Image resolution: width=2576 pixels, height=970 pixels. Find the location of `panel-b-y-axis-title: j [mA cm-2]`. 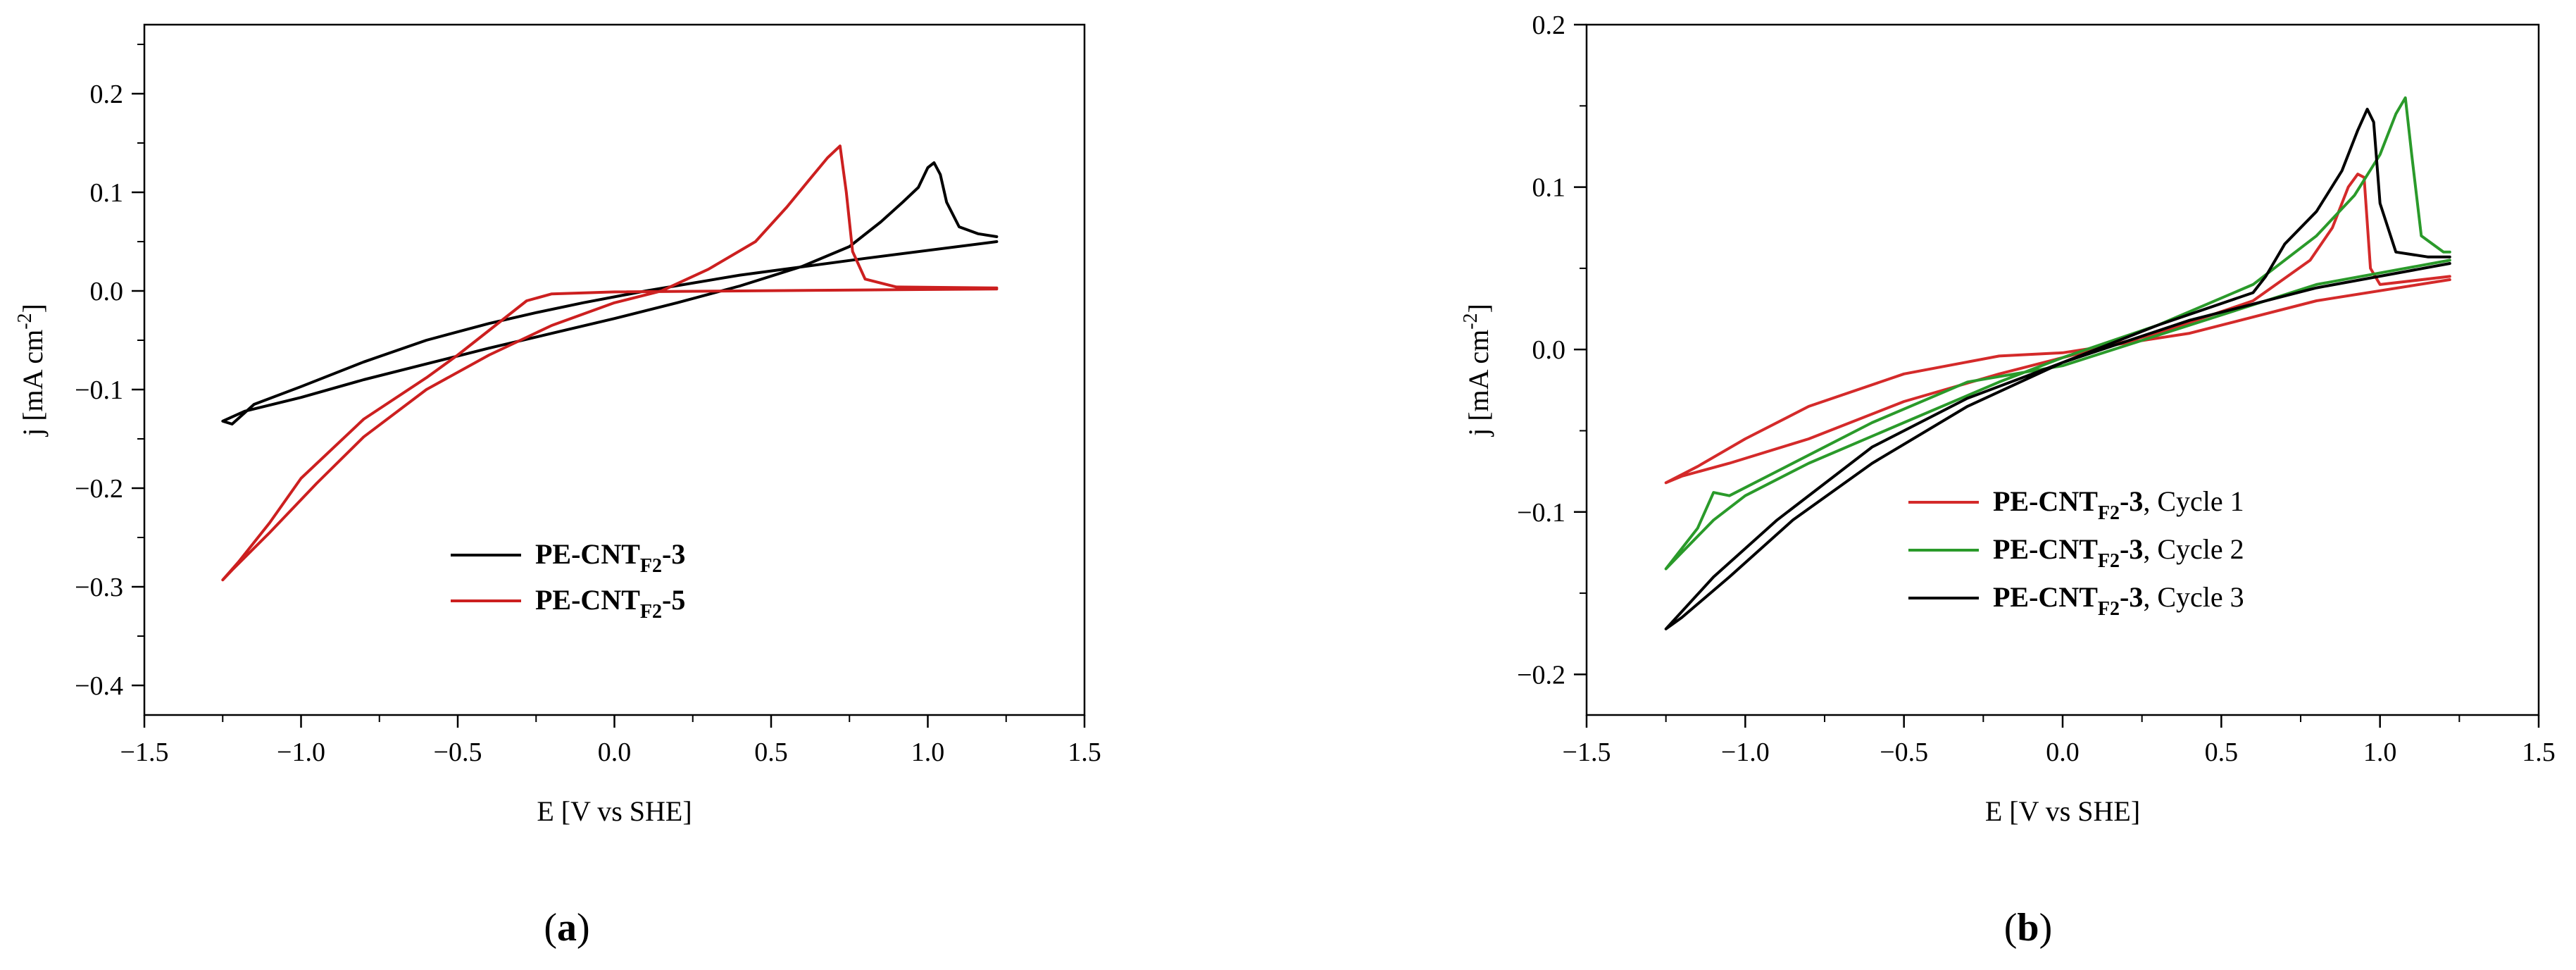

panel-b-y-axis-title: j [mA cm-2] is located at coordinates (1477, 371).